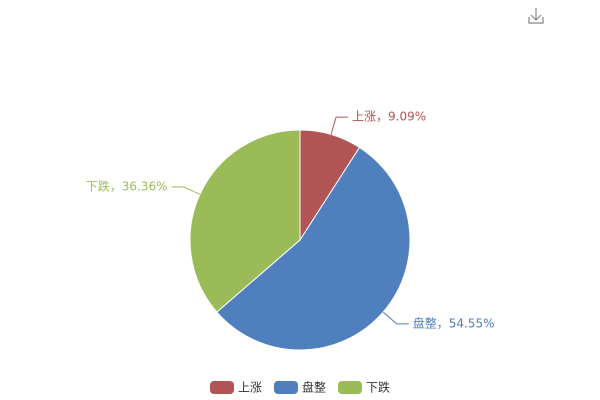 The height and width of the screenshot is (400, 600). I want to click on legend-label: 下跌, so click(378, 387).